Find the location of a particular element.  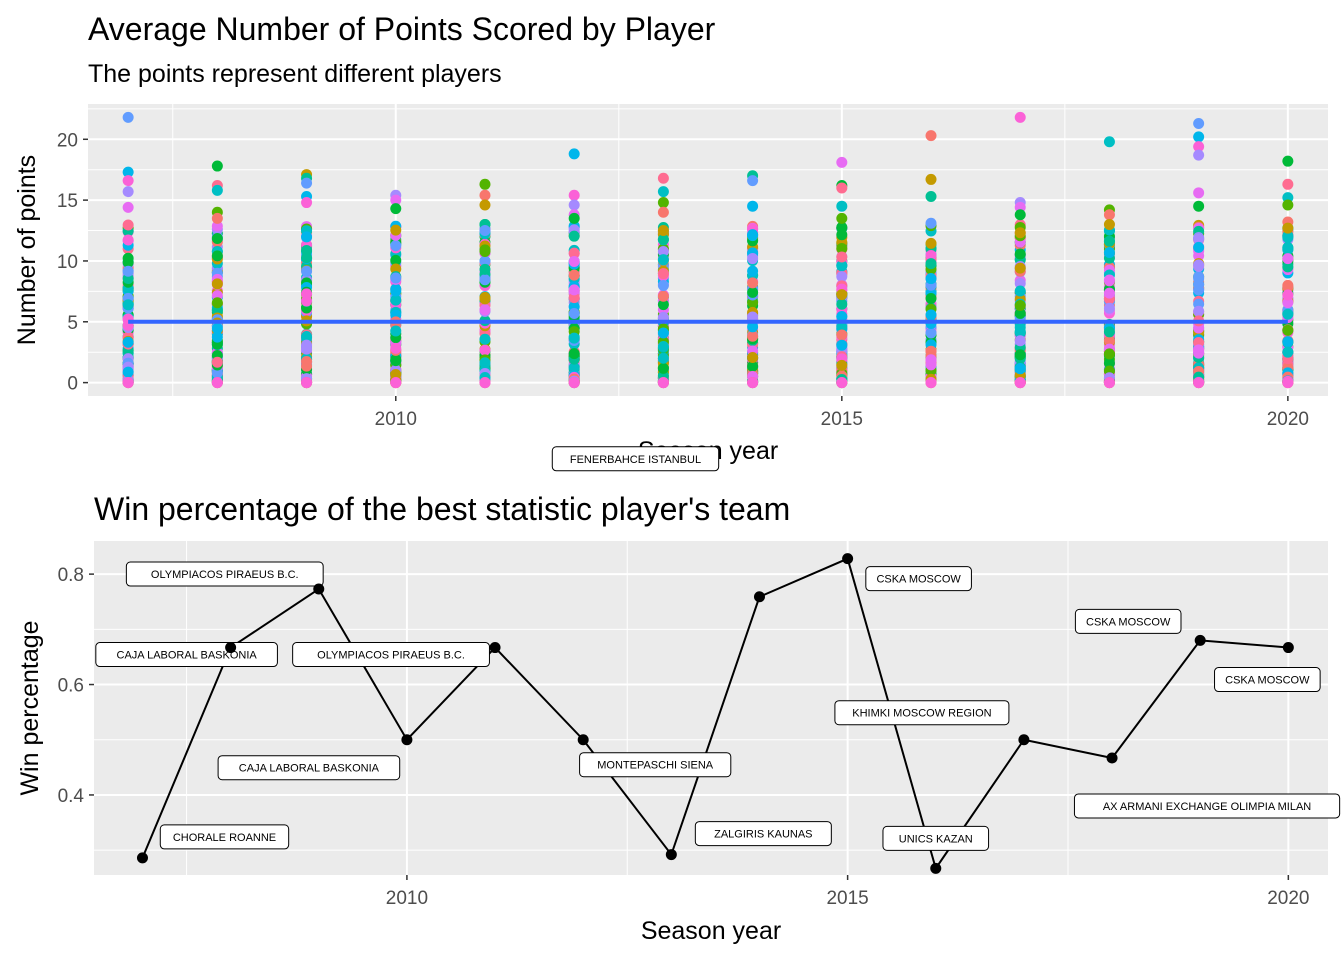

bottom-x-axis: 2010 2015 2020 is located at coordinates (847, 892).